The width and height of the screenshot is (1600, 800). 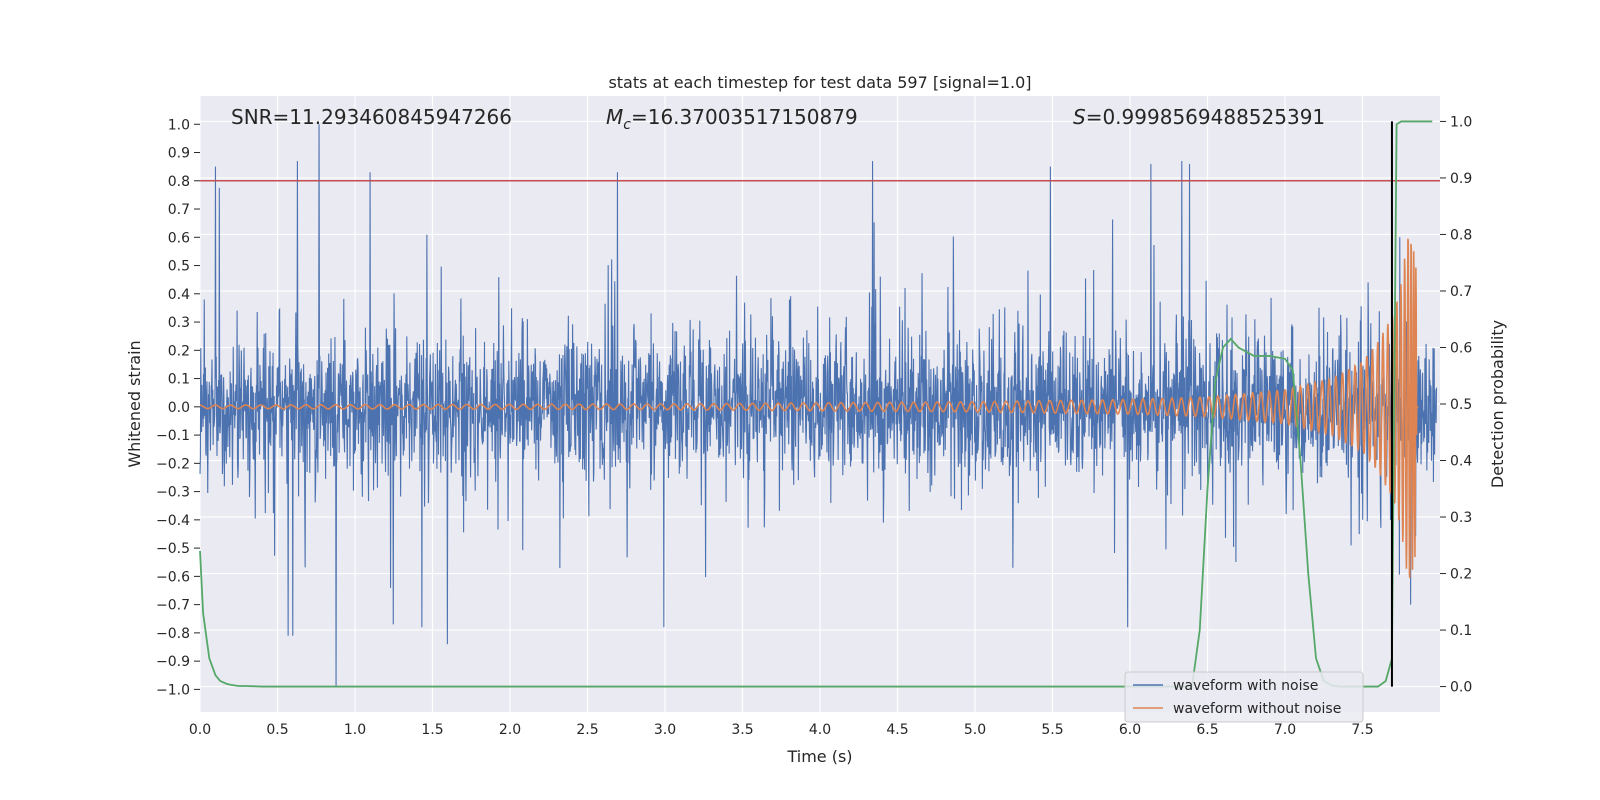 What do you see at coordinates (173, 606) in the screenshot?
I see `y-tick-label: −0.7` at bounding box center [173, 606].